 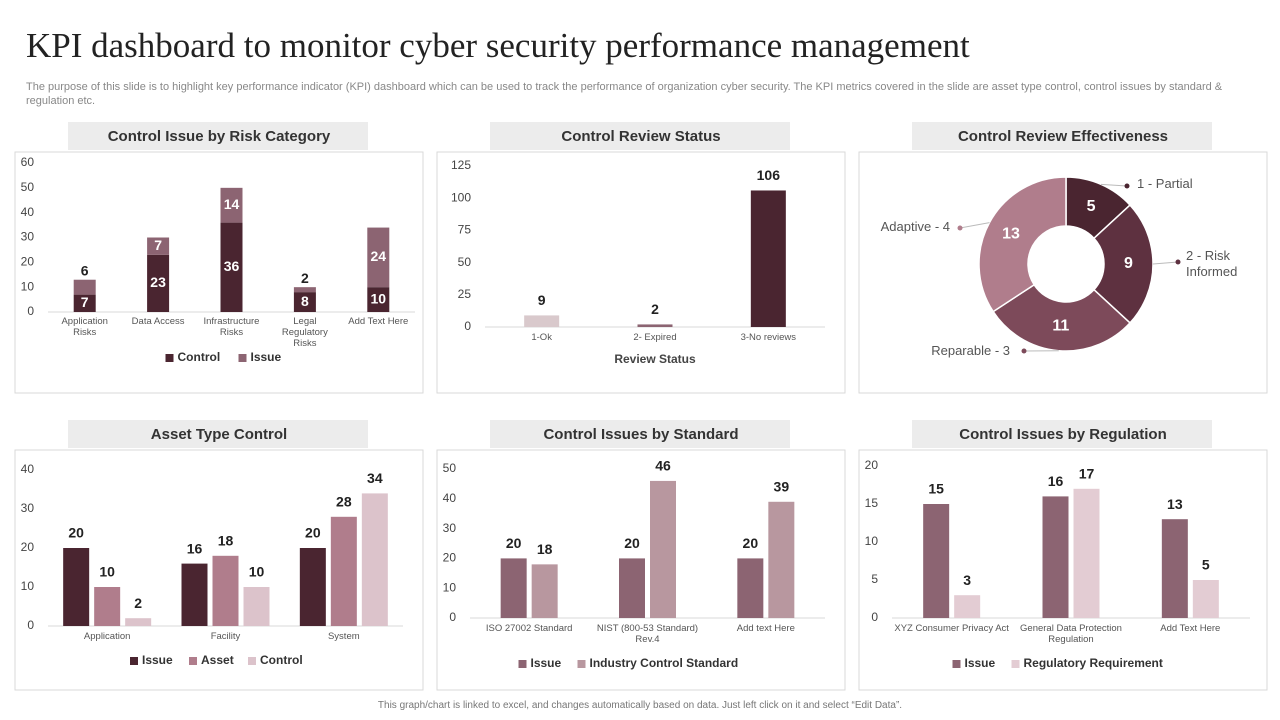 What do you see at coordinates (195, 548) in the screenshot?
I see `data-label: 16` at bounding box center [195, 548].